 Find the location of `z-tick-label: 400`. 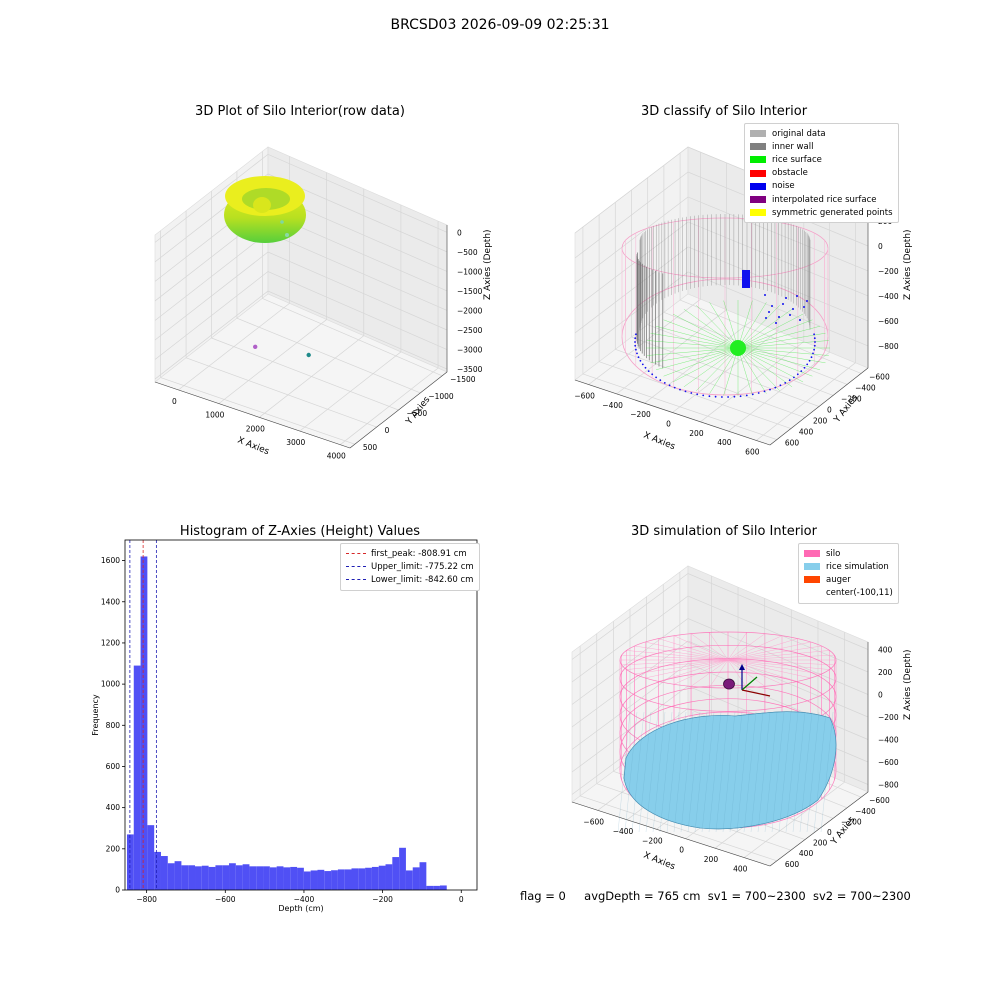

z-tick-label: 400 is located at coordinates (885, 650).